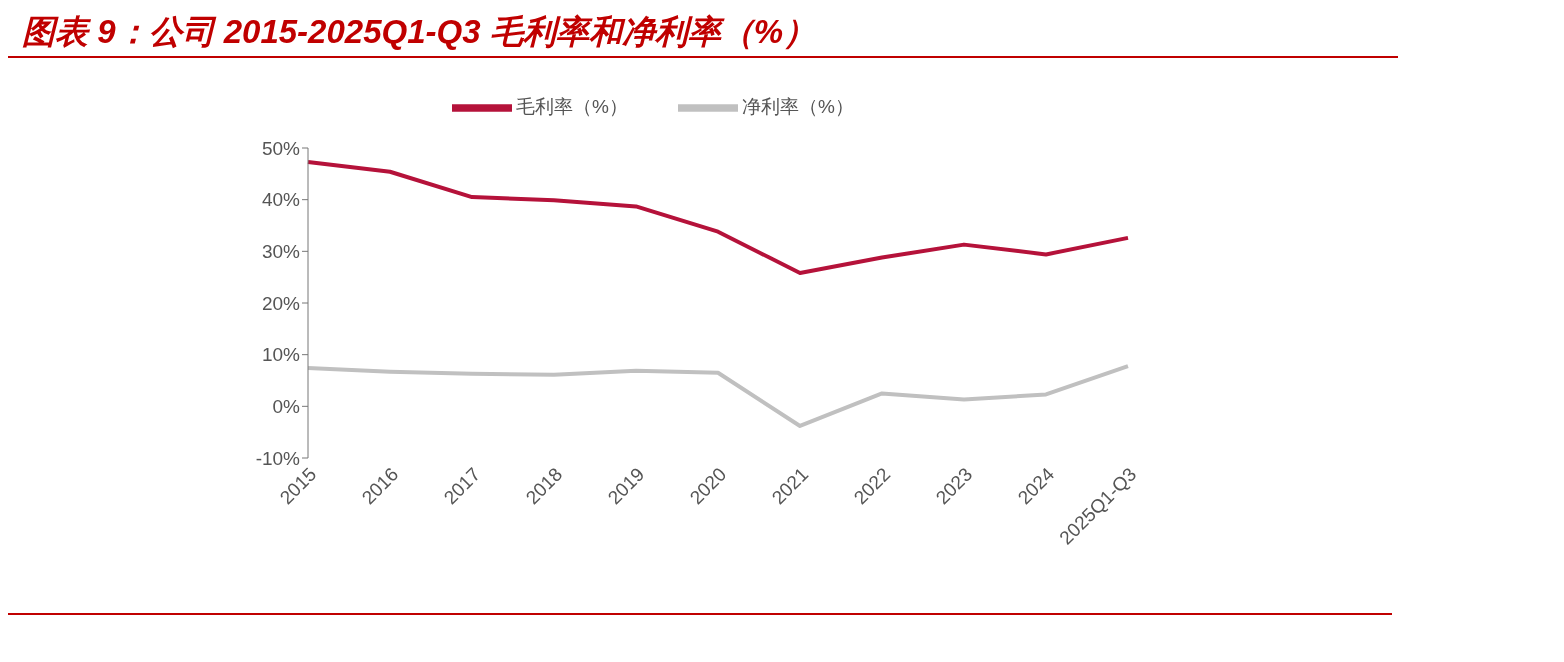 This screenshot has height=662, width=1564. I want to click on y-tick-label: -10%, so click(278, 458).